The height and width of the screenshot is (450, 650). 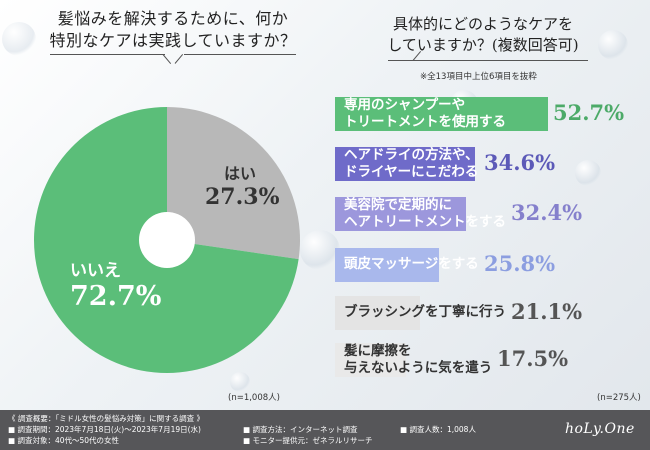 I want to click on right-chart-title: 具体的にどのようなケアを していますか？(複数回答可), so click(x=483, y=35).